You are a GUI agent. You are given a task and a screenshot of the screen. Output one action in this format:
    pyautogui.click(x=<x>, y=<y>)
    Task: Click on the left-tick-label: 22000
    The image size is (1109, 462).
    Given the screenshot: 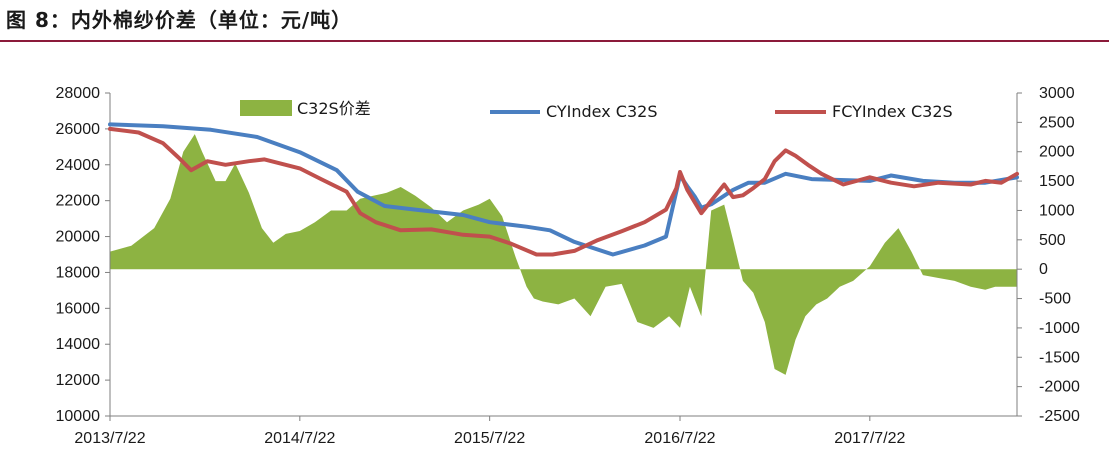 What is the action you would take?
    pyautogui.click(x=78, y=201)
    